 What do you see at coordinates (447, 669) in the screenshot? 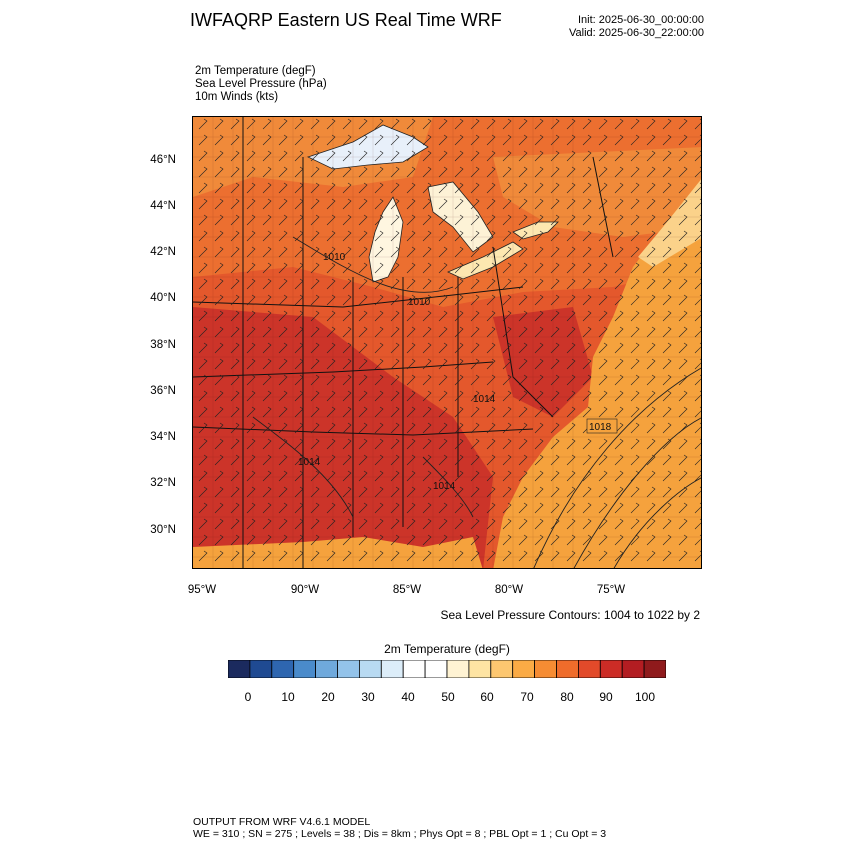
I see `temperature-colorbar` at bounding box center [447, 669].